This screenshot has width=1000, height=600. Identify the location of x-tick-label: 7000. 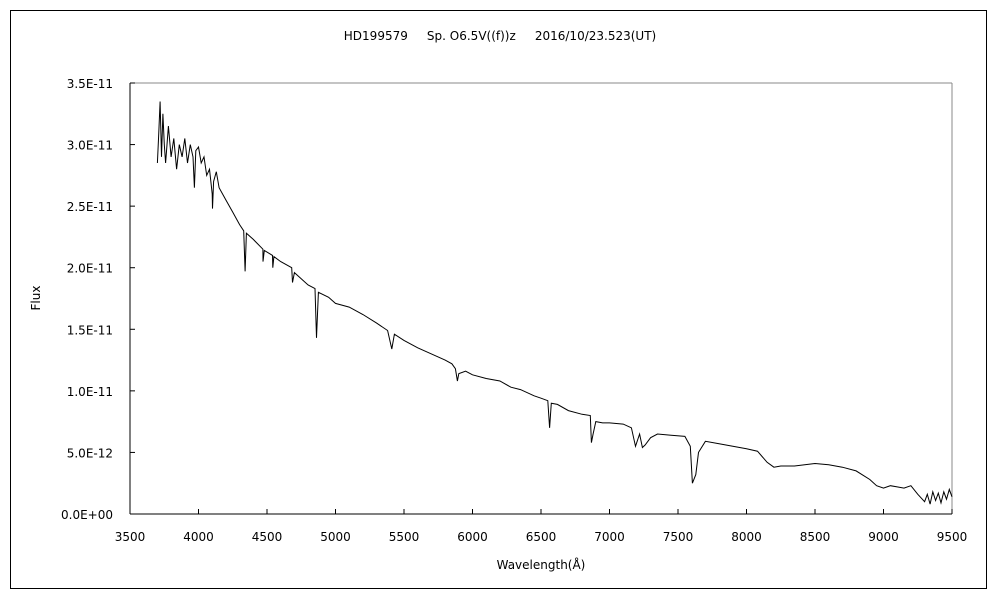
(609, 537).